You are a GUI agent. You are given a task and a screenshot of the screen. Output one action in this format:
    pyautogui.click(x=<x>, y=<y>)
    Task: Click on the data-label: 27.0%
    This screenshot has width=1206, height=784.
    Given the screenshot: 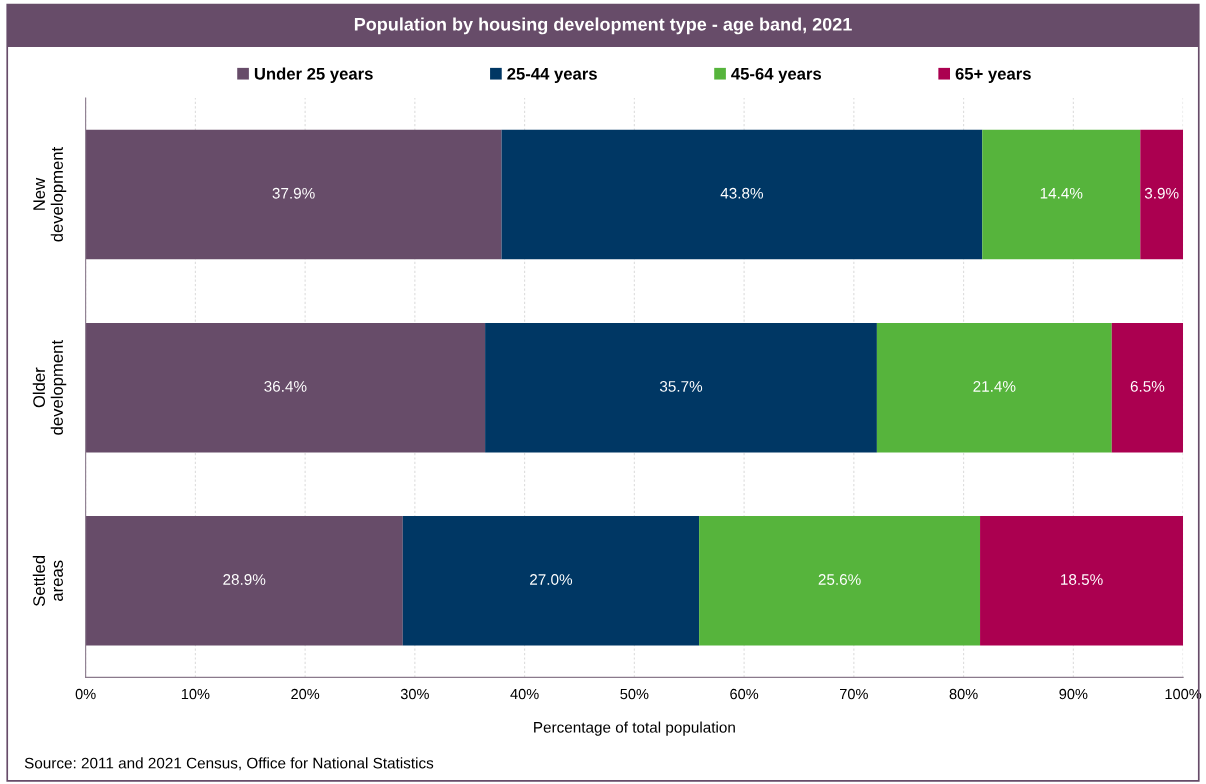 What is the action you would take?
    pyautogui.click(x=551, y=579)
    